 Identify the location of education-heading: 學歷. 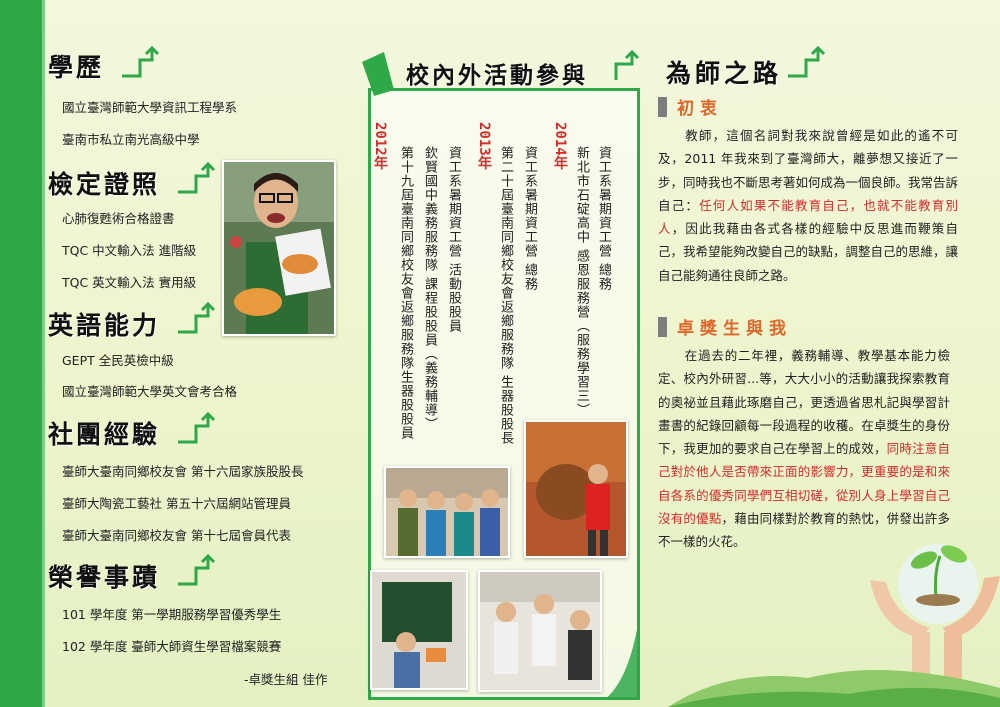
(76, 67).